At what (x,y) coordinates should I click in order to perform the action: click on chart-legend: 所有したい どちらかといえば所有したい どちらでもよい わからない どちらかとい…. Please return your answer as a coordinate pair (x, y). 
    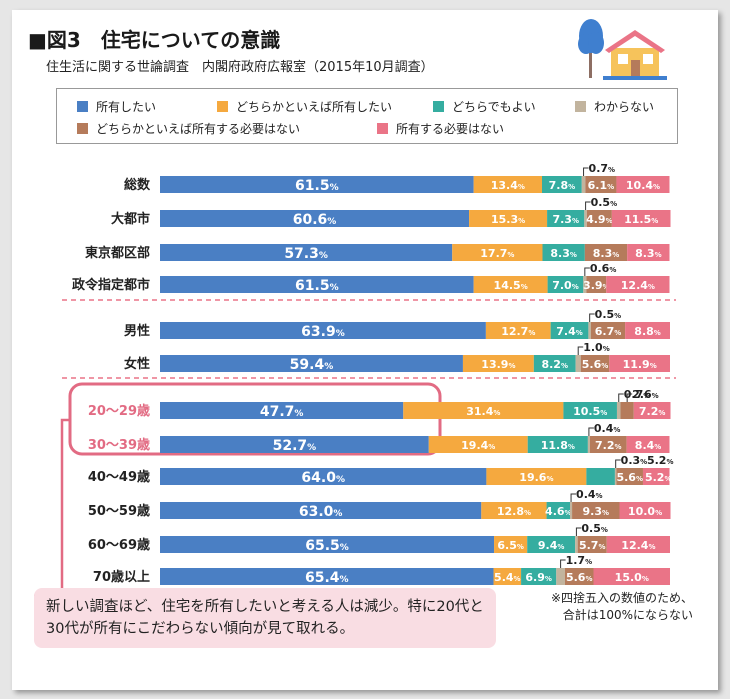
    Looking at the image, I should click on (367, 116).